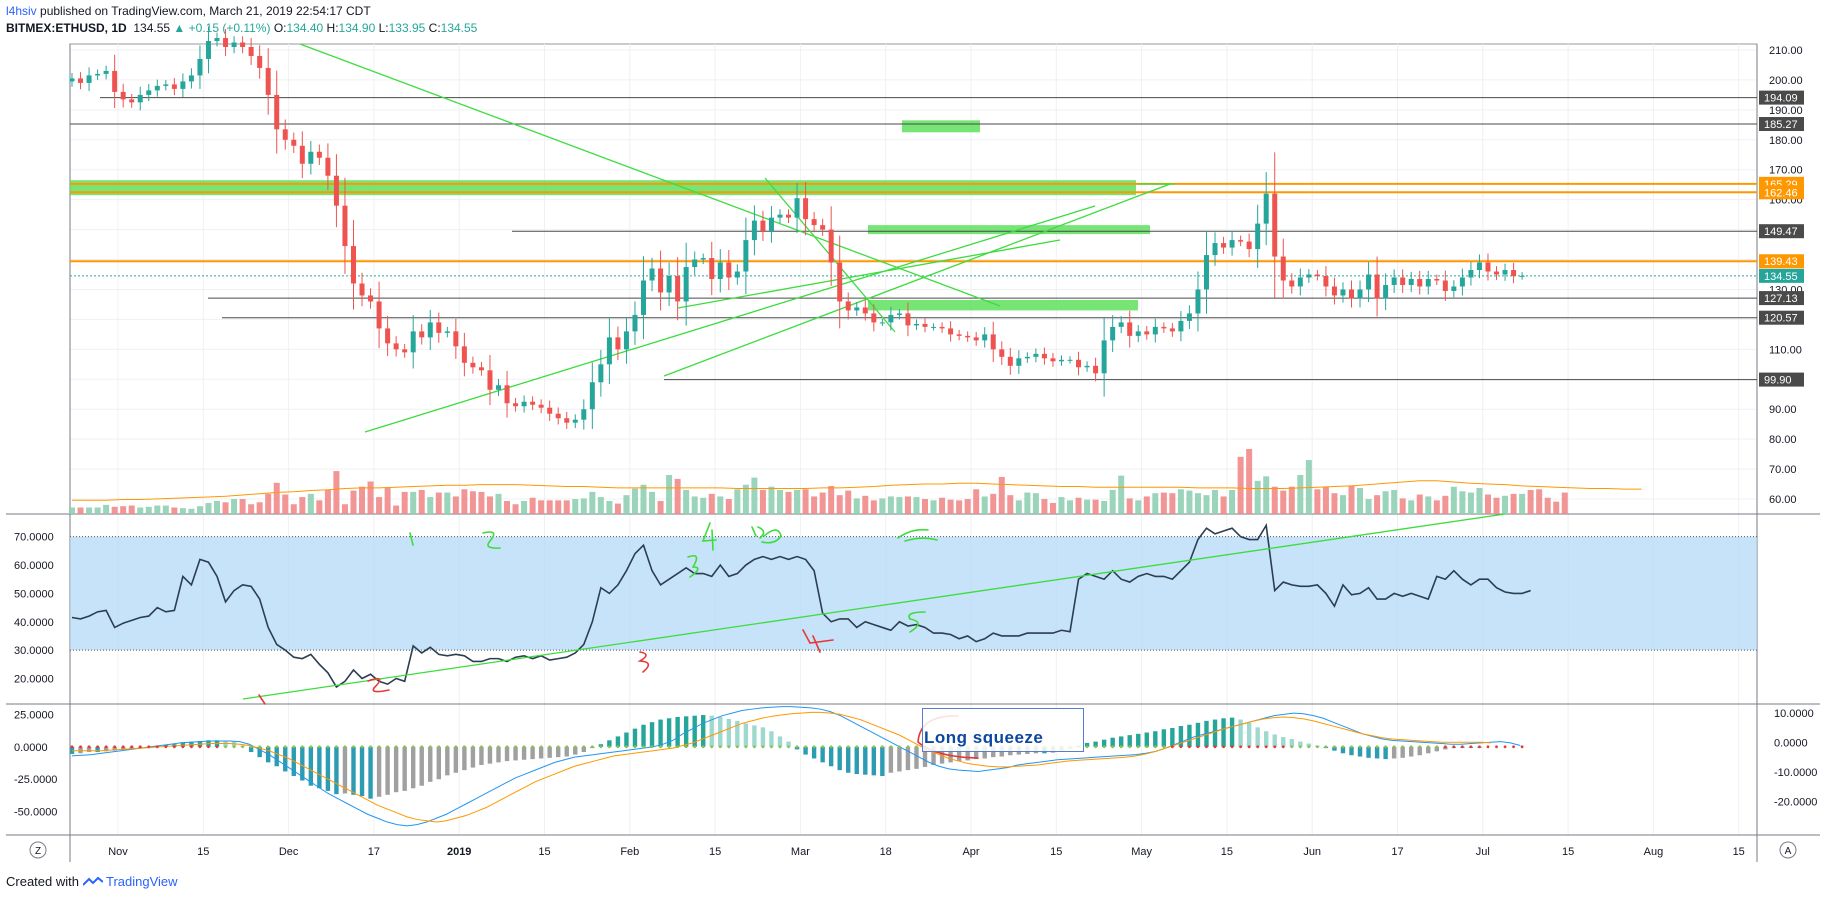 This screenshot has width=1828, height=900. What do you see at coordinates (800, 852) in the screenshot?
I see `x-tick-label: Mar` at bounding box center [800, 852].